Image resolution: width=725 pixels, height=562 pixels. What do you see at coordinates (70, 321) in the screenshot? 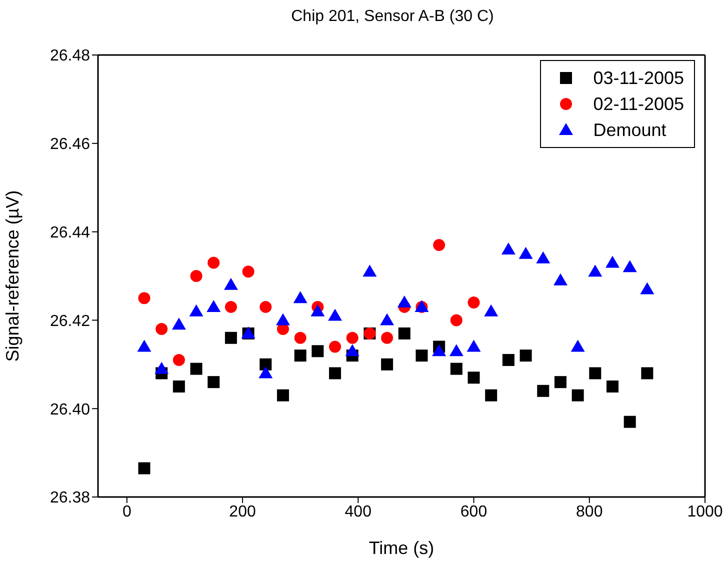
I see `y-tick-label: 26.42` at bounding box center [70, 321].